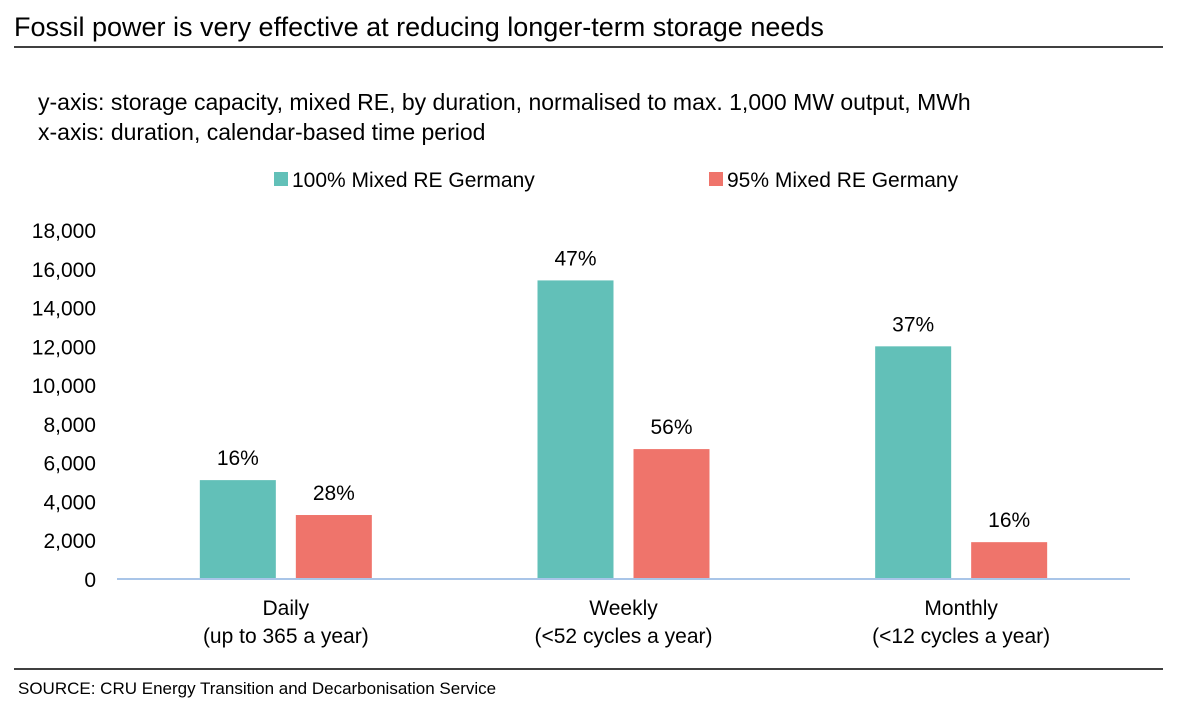  What do you see at coordinates (624, 636) in the screenshot?
I see `x-tick-label: (<52 cycles a year)` at bounding box center [624, 636].